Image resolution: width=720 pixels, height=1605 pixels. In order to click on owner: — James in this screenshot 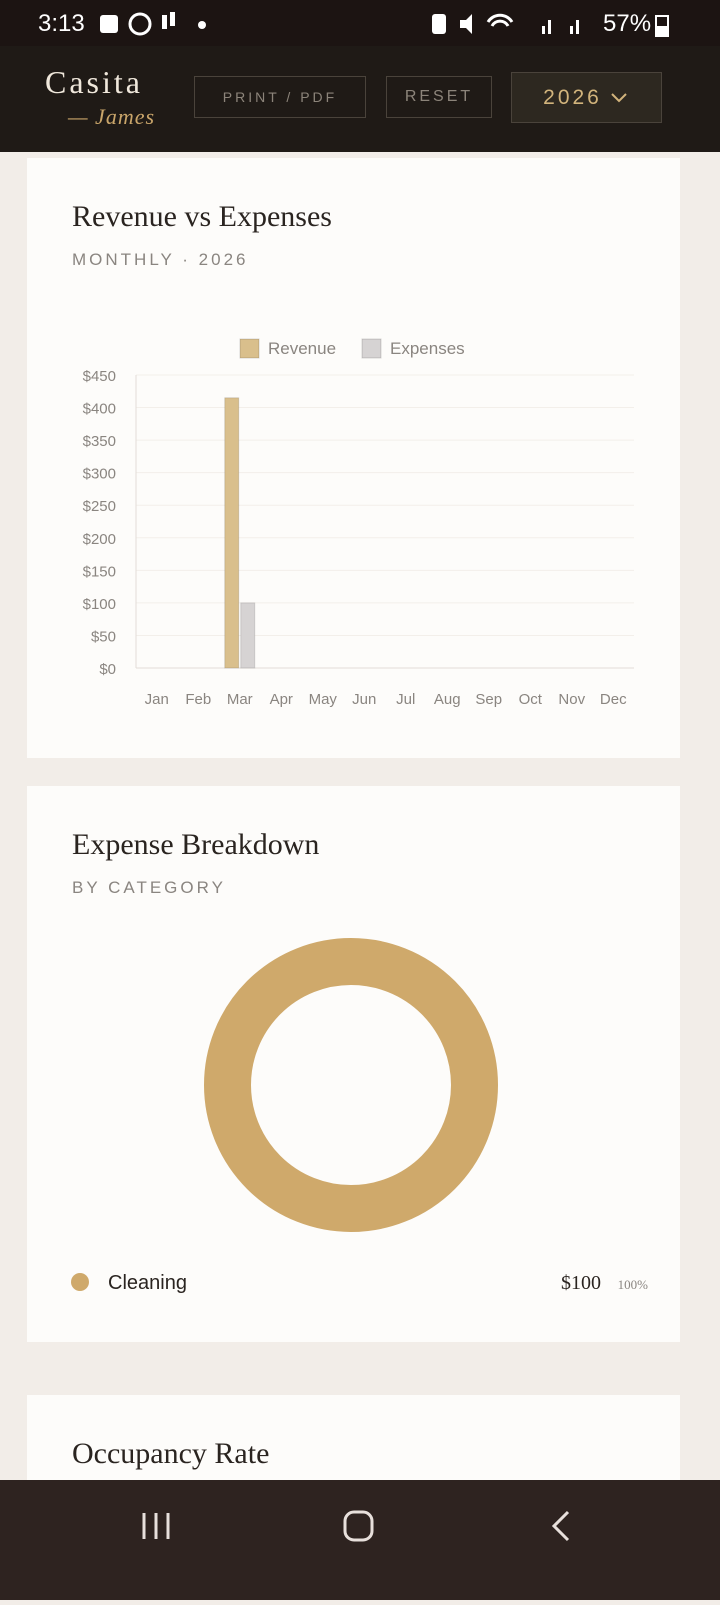, I will do `click(112, 116)`.